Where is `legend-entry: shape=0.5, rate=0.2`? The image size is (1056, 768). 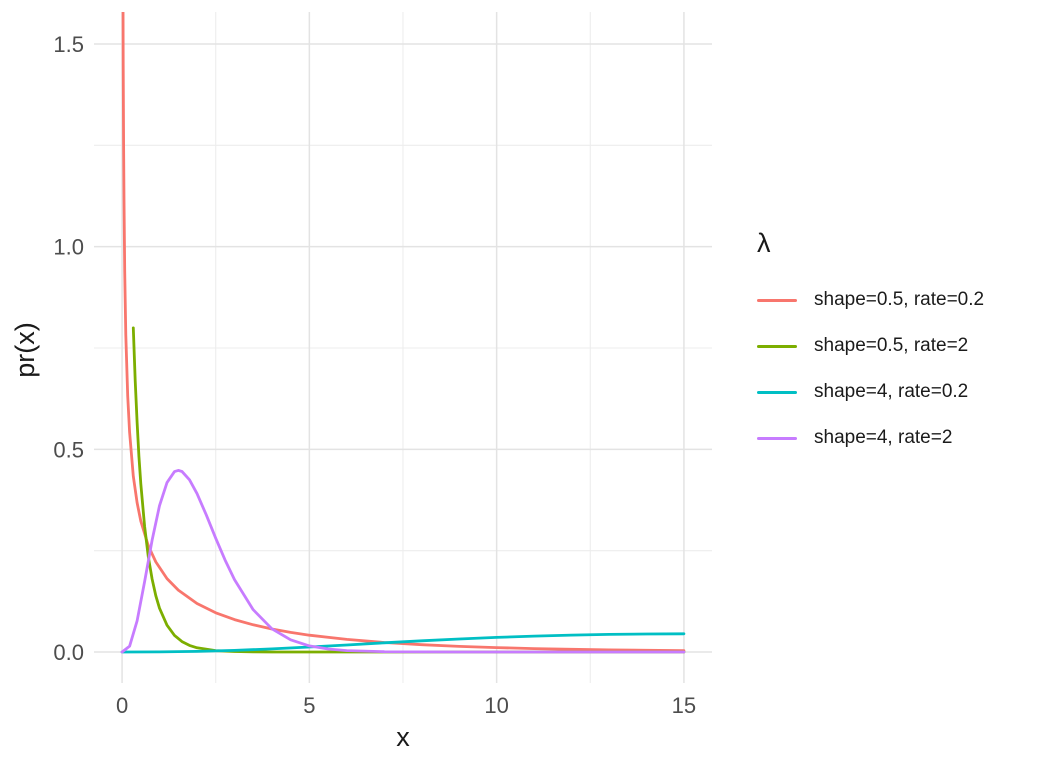
legend-entry: shape=0.5, rate=0.2 is located at coordinates (870, 300).